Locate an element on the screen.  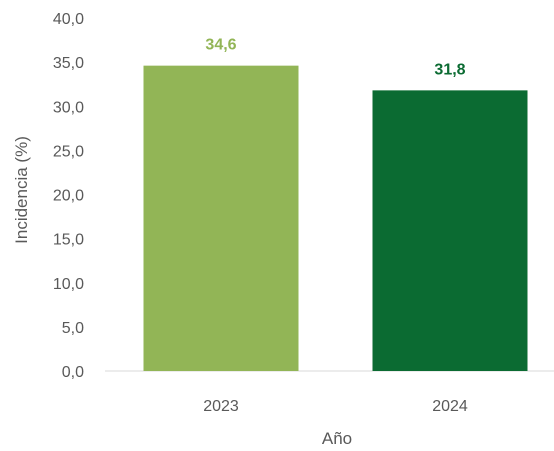
y-tick-label: 40,0 is located at coordinates (68, 19).